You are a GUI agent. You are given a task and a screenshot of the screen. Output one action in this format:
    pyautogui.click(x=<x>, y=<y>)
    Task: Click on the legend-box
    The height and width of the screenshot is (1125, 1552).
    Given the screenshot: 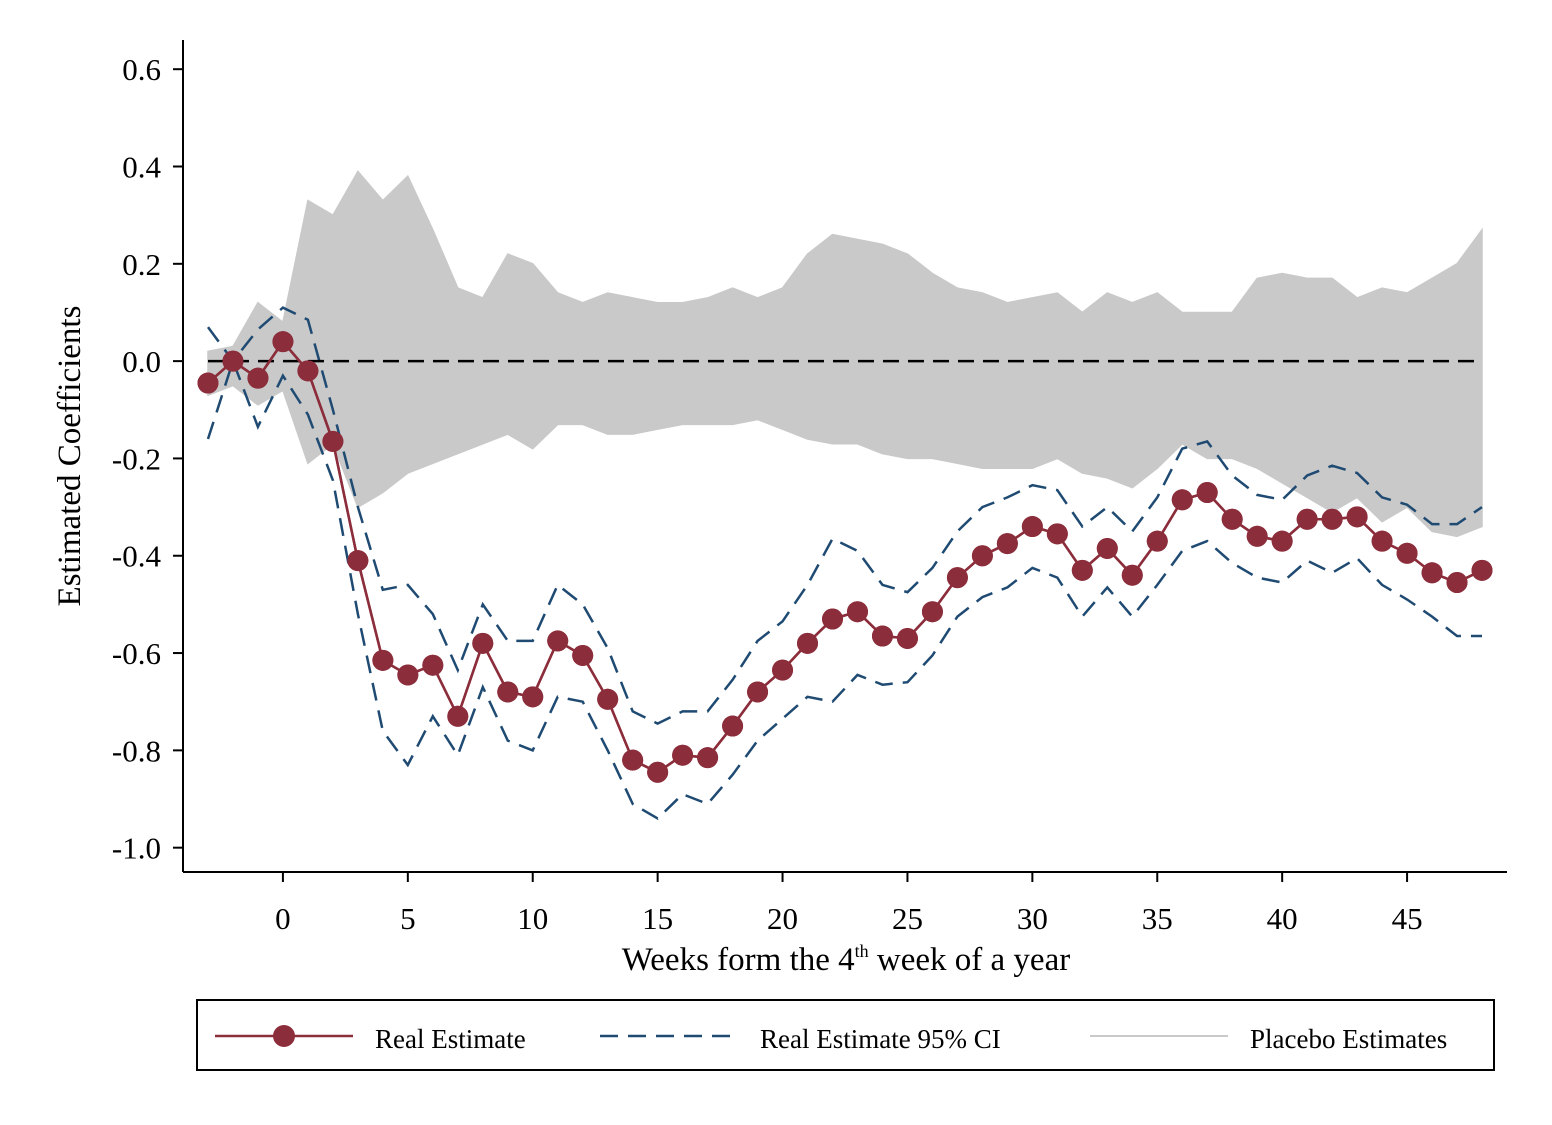 What is the action you would take?
    pyautogui.click(x=845, y=1035)
    